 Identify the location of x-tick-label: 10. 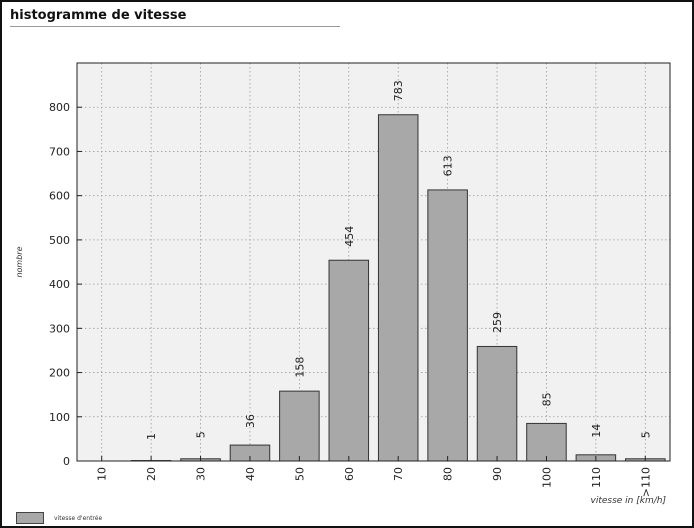
(102, 474).